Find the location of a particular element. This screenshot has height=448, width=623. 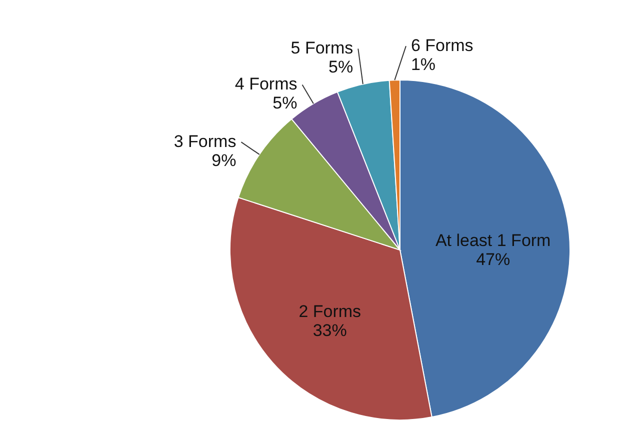

slice-label: 2 Forms is located at coordinates (330, 311).